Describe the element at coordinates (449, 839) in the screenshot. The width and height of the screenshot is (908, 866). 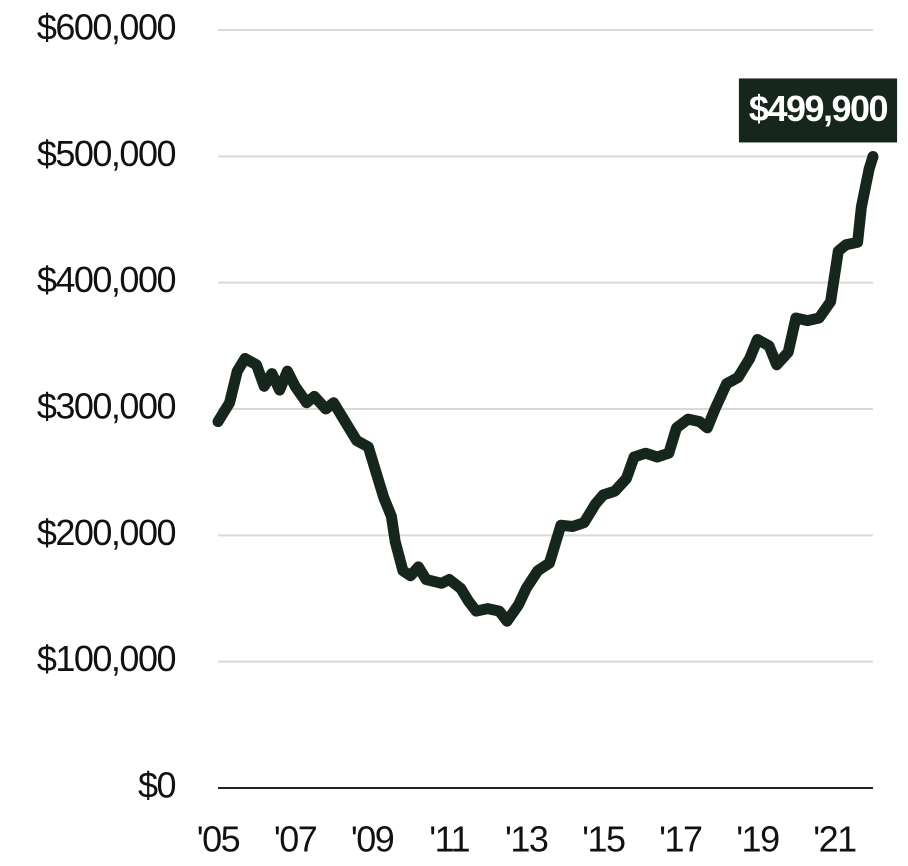
I see `x-tick-label: '11` at that location.